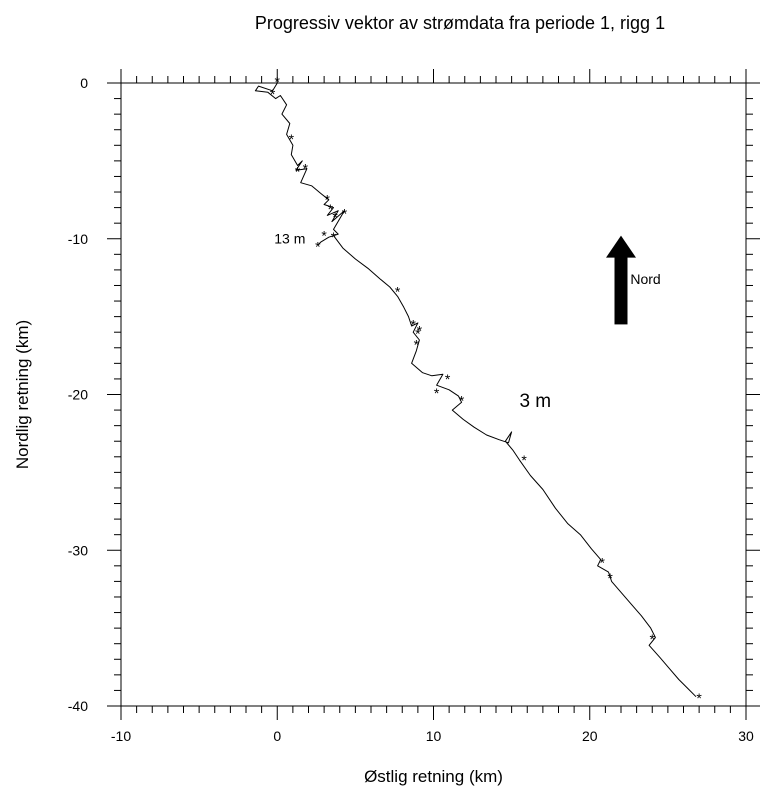  I want to click on series-line-13m, so click(299, 164).